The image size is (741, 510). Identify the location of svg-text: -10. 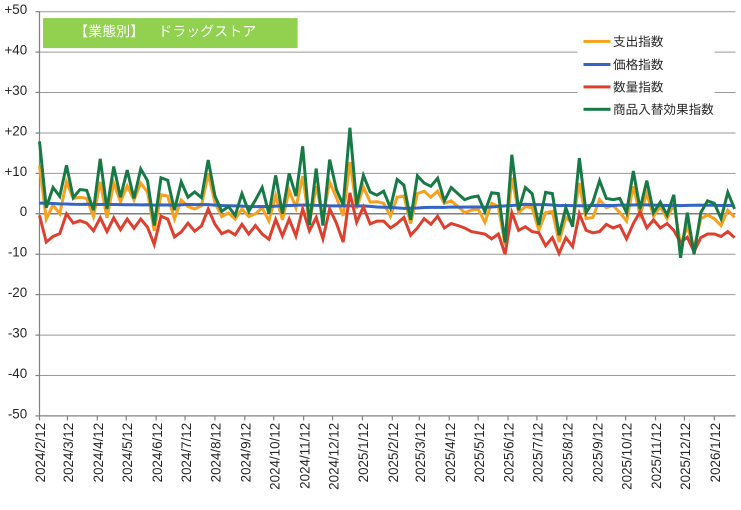
(17, 252).